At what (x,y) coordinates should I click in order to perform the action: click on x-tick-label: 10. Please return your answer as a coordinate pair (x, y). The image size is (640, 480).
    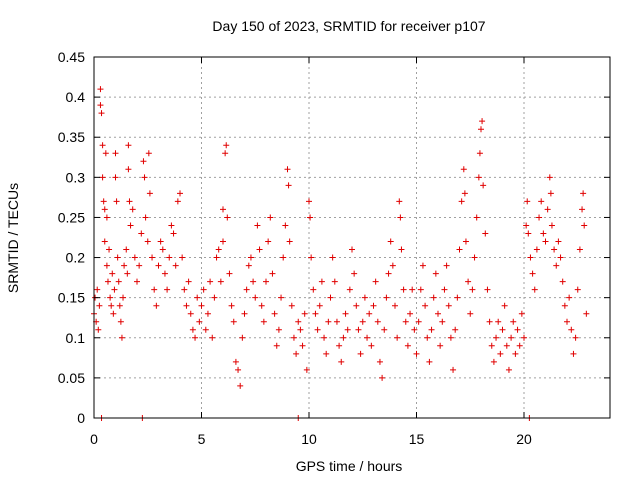
    Looking at the image, I should click on (309, 439).